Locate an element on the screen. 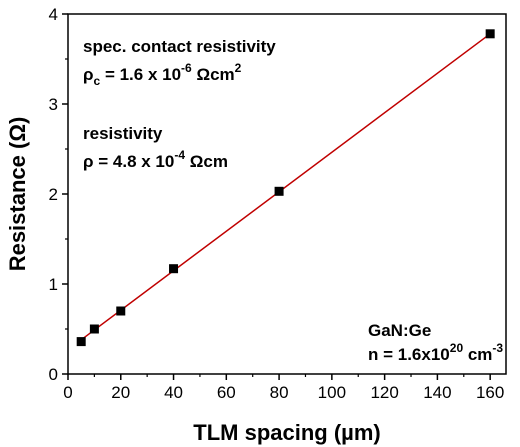 This screenshot has width=520, height=447. x-tick-label: 140 is located at coordinates (437, 392).